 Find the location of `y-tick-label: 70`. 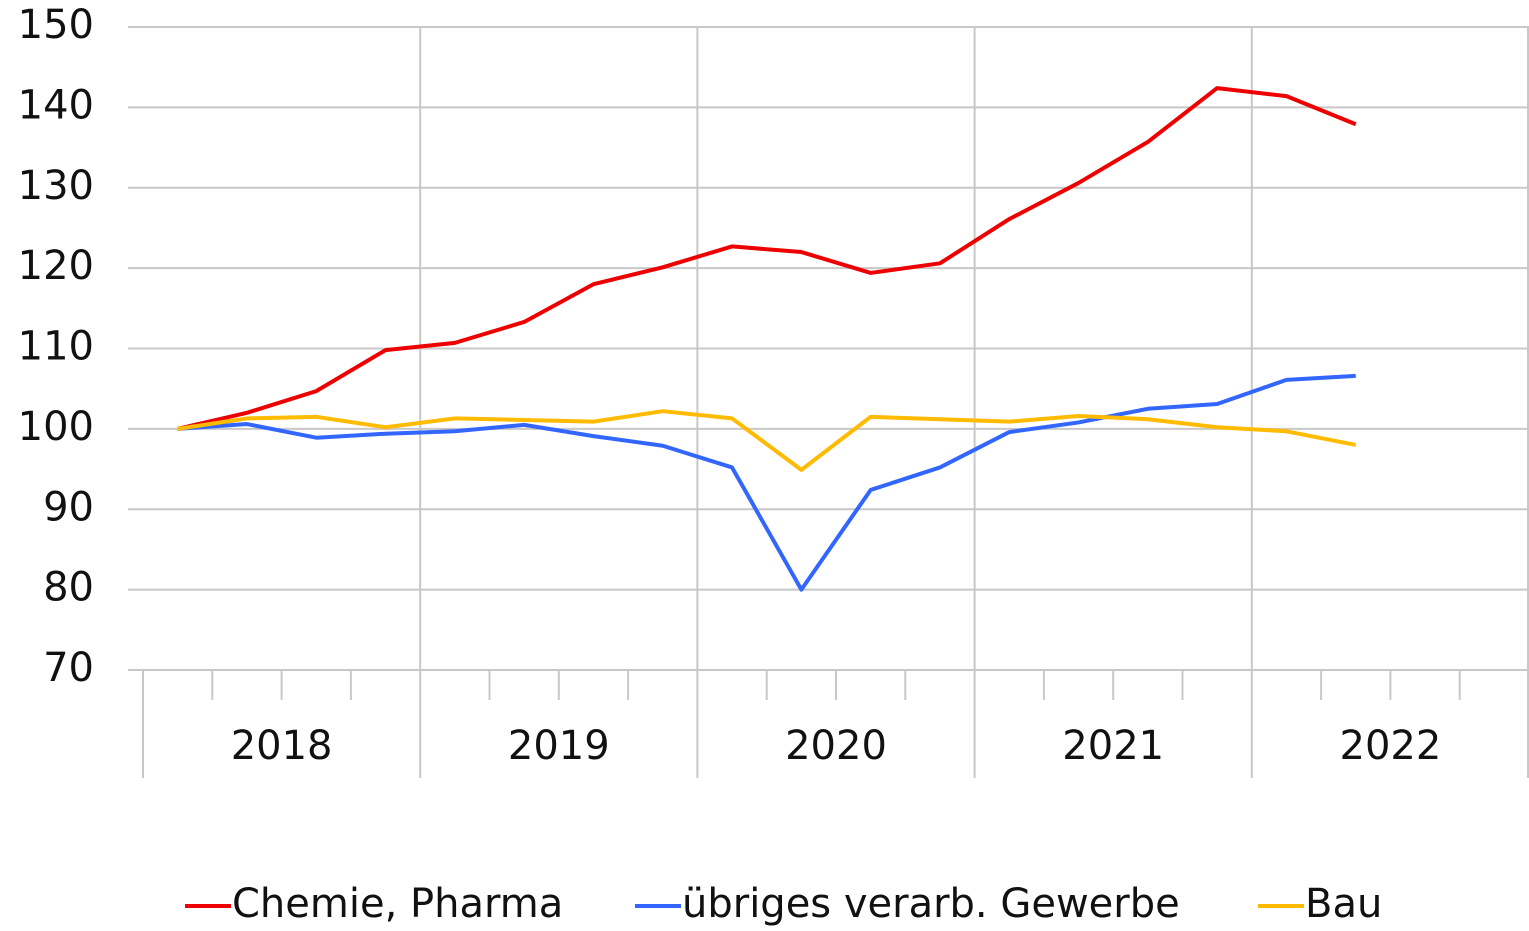

y-tick-label: 70 is located at coordinates (68, 668).